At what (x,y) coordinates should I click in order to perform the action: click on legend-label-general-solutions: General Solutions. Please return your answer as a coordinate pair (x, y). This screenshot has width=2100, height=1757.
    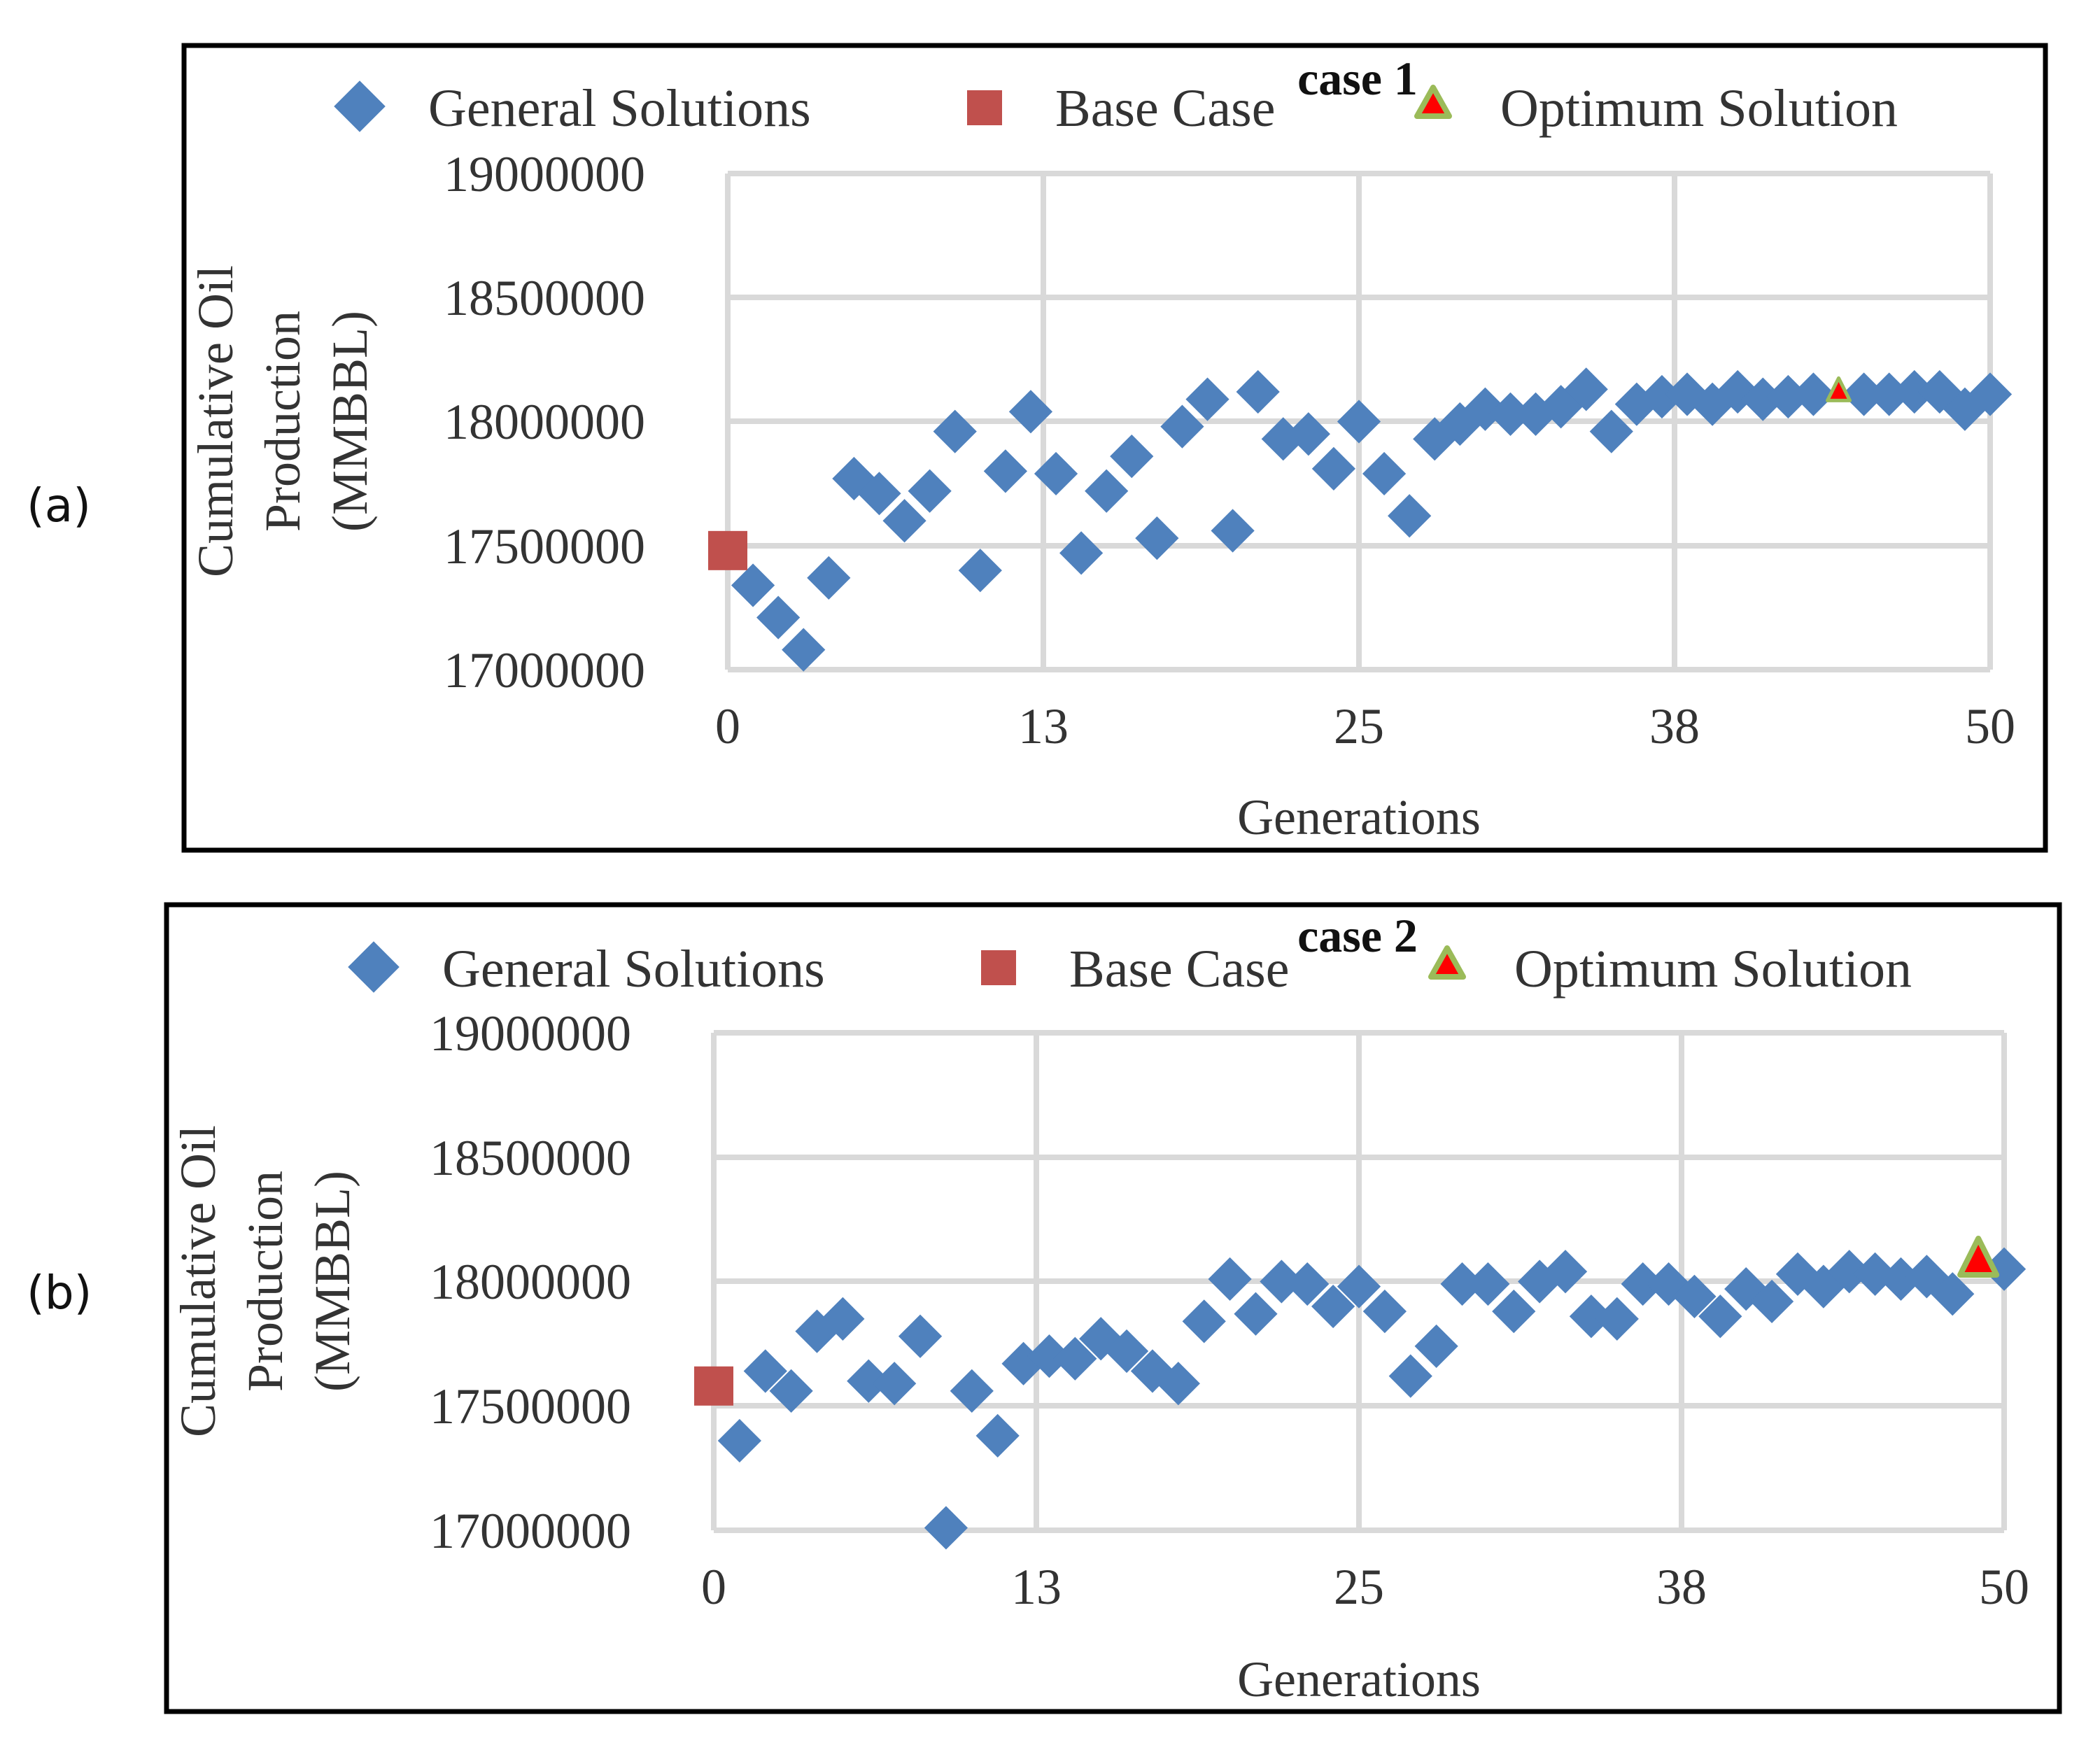
    Looking at the image, I should click on (633, 969).